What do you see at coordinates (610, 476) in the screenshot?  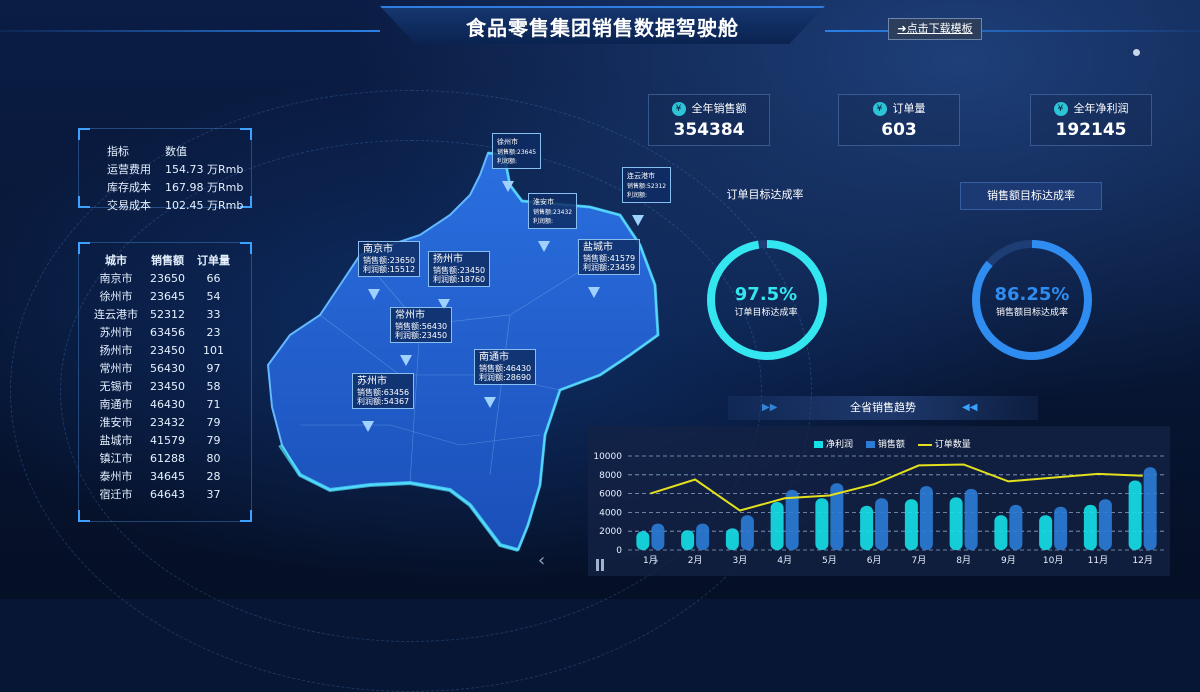 I see `y-tick-label: 8000` at bounding box center [610, 476].